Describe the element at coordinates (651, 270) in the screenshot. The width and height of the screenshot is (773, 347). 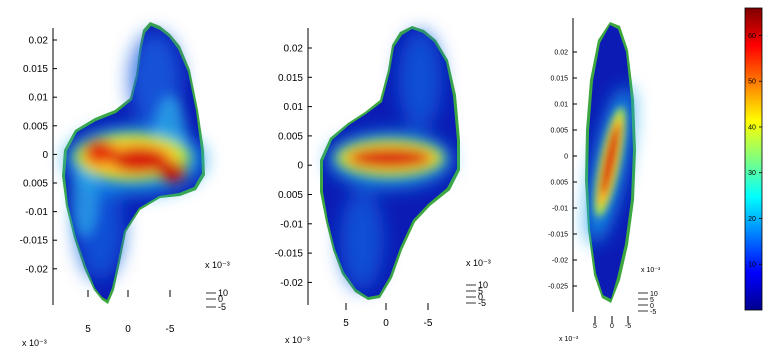
I see `right-side-exponent: x 10⁻³` at that location.